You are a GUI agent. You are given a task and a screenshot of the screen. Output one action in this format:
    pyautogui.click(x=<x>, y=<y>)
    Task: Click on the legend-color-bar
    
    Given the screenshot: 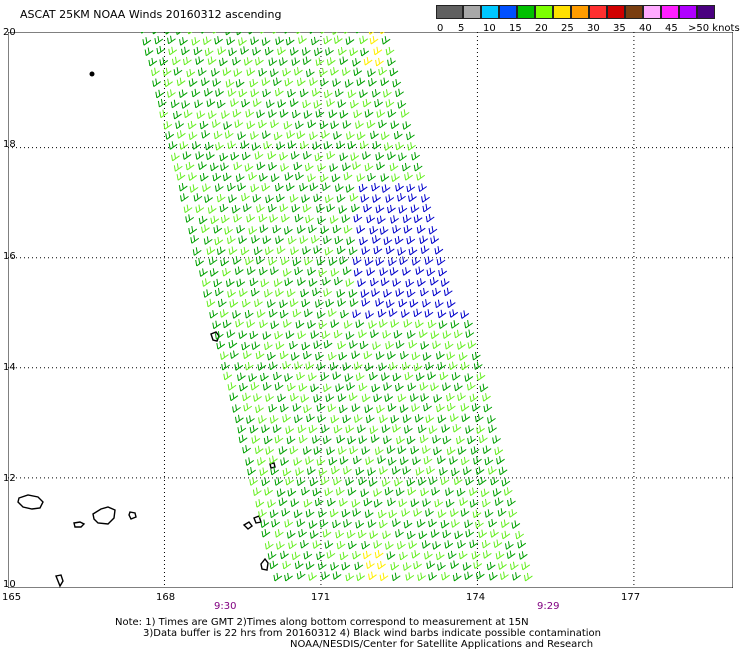 What is the action you would take?
    pyautogui.click(x=575, y=12)
    